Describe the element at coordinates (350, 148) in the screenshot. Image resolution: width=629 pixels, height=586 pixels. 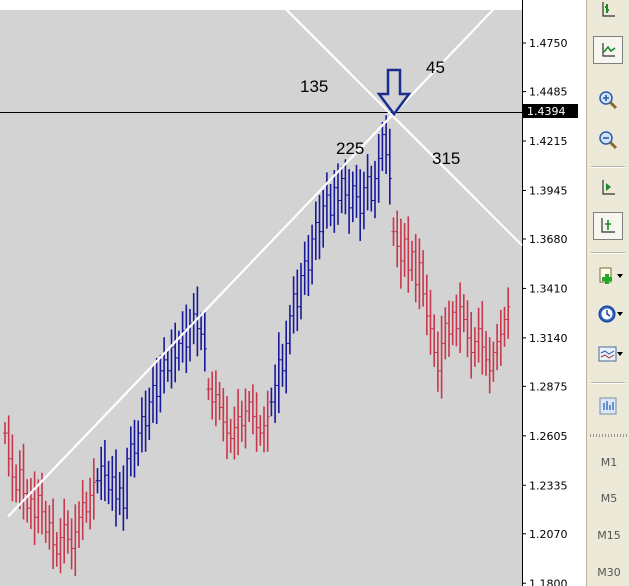
I see `angle-label-225: 225` at that location.